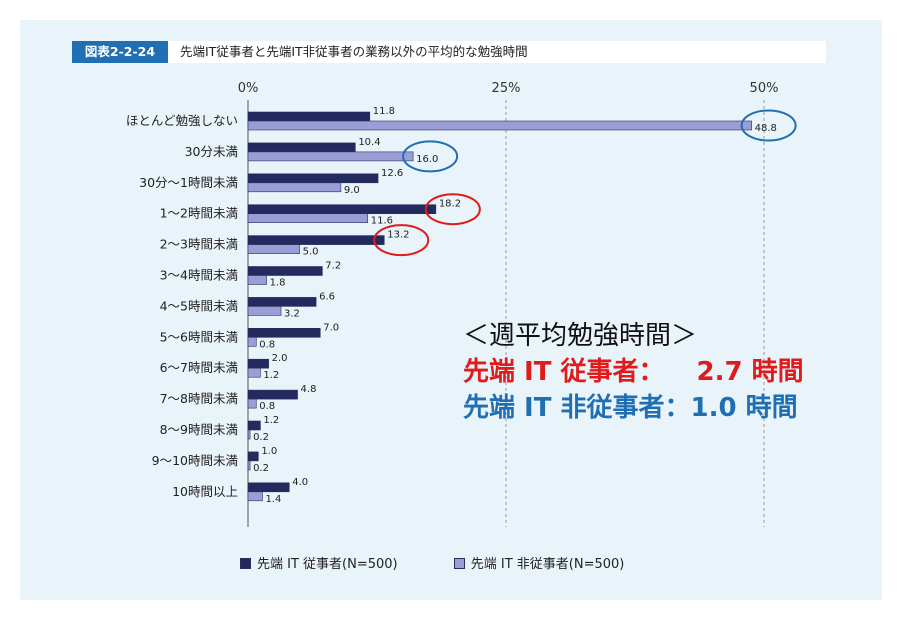  Describe the element at coordinates (398, 235) in the screenshot. I see `value-label-it: 13.2` at that location.